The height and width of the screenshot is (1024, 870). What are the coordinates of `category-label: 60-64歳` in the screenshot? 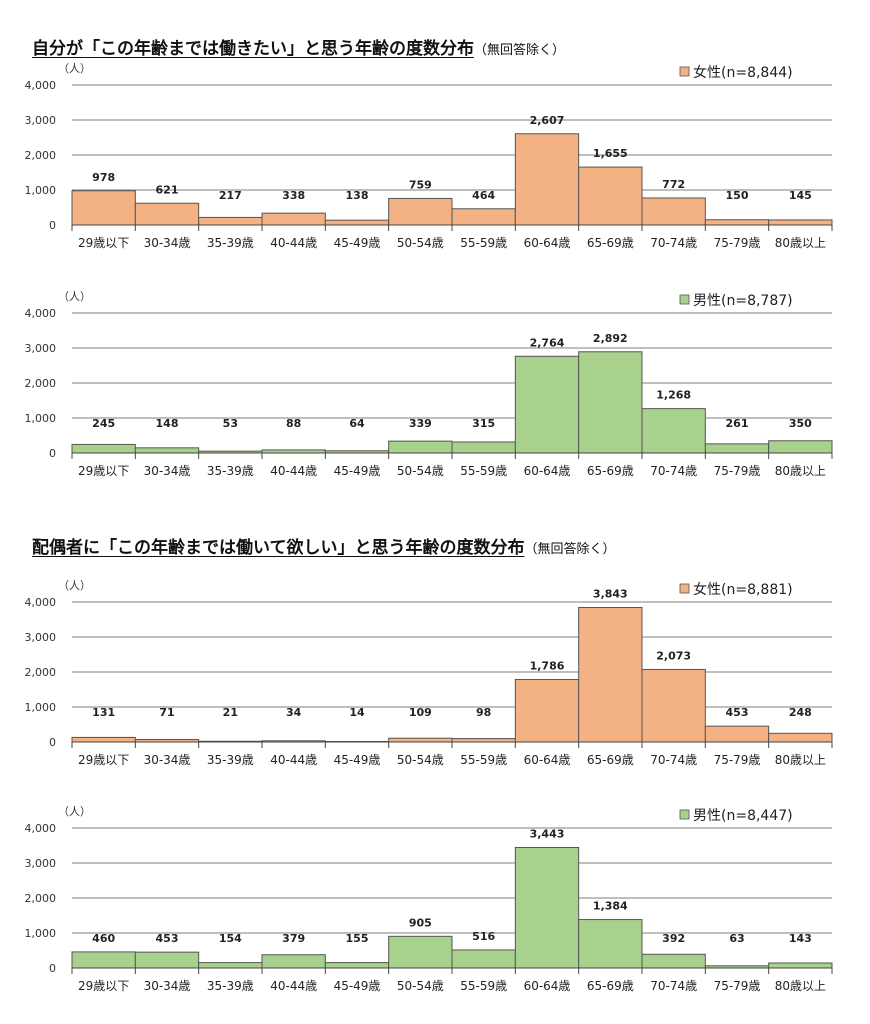 It's located at (547, 471).